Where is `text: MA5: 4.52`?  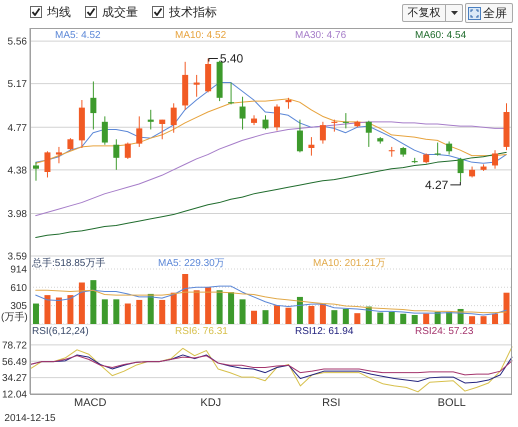
text: MA5: 4.52 is located at coordinates (78, 36).